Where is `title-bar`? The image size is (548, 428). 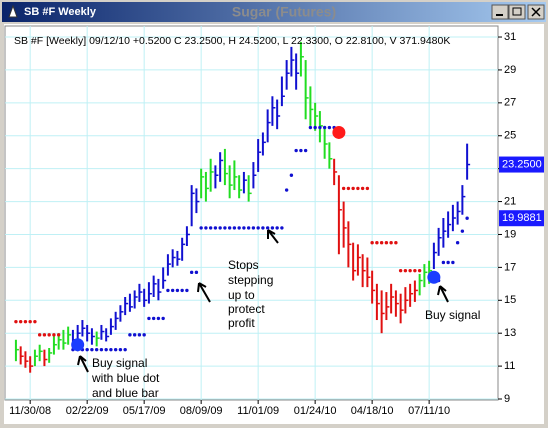
title-bar is located at coordinates (274, 12).